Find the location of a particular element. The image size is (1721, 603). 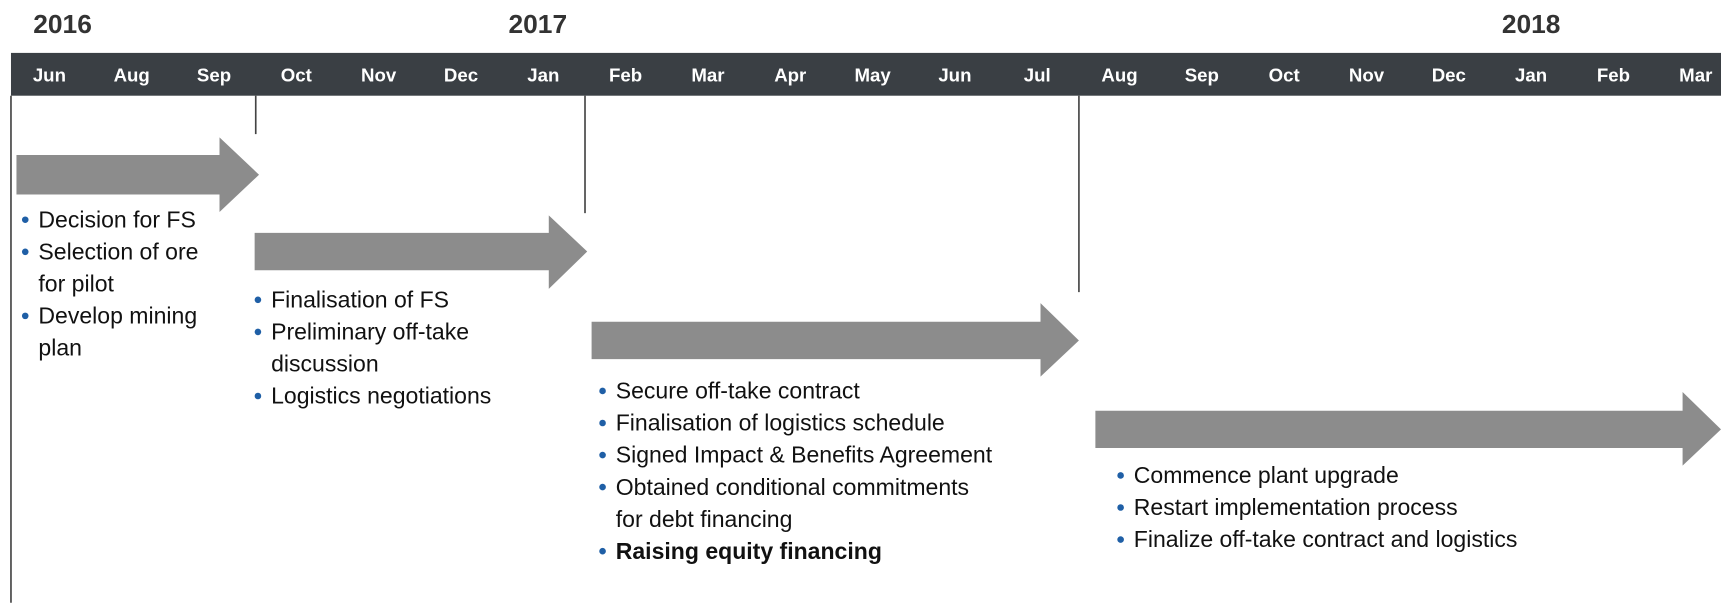

bullet-text: Decision for FS is located at coordinates (116, 219).